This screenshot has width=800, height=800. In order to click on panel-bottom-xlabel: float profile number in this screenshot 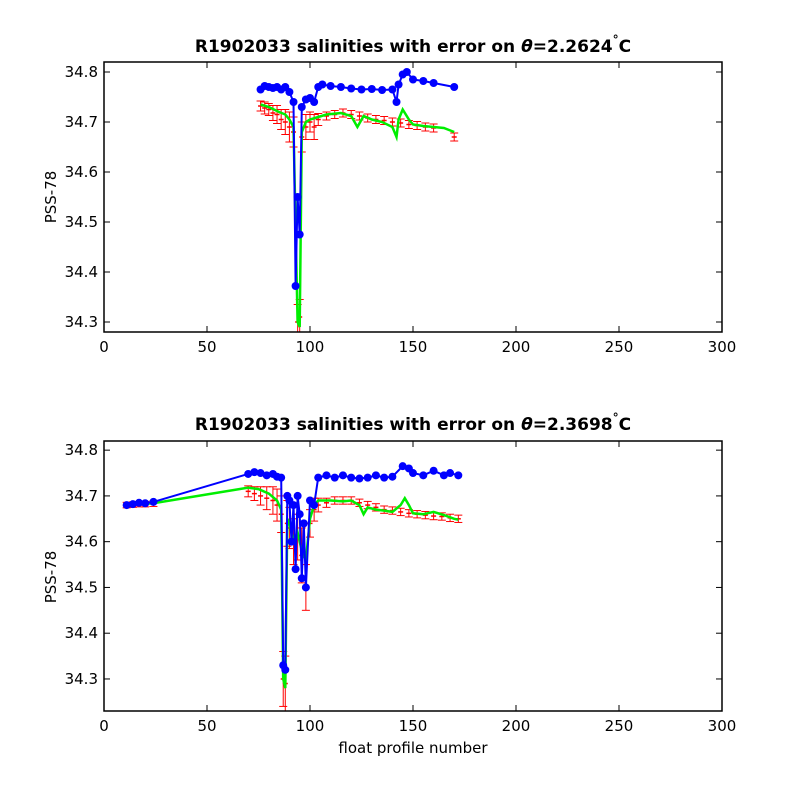, I will do `click(413, 748)`.